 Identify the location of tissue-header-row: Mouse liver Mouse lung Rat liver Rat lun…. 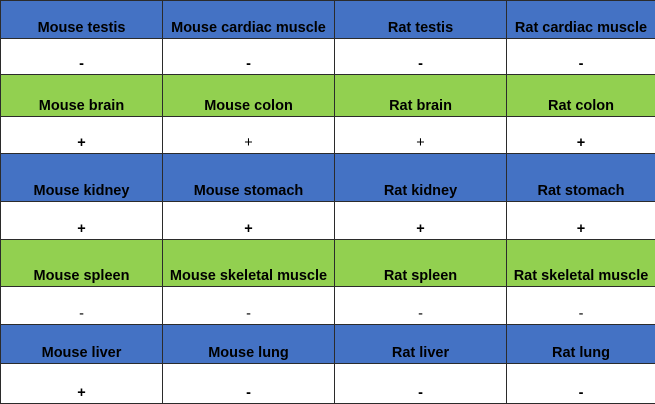
(328, 344).